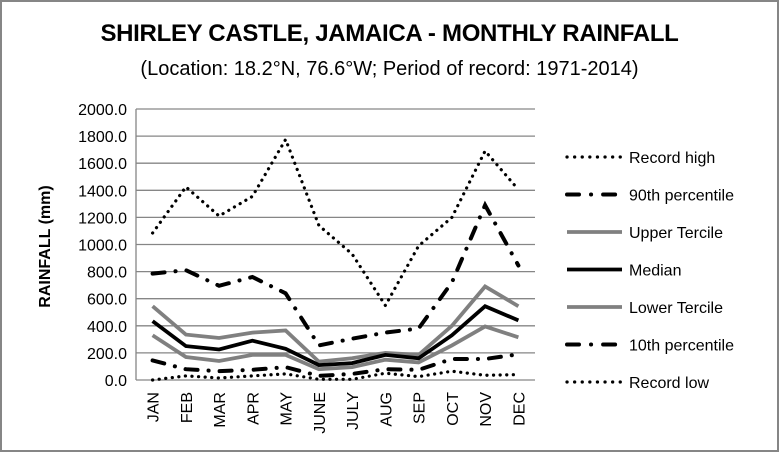 Image resolution: width=779 pixels, height=452 pixels. What do you see at coordinates (253, 408) in the screenshot?
I see `x-tick-label: APR` at bounding box center [253, 408].